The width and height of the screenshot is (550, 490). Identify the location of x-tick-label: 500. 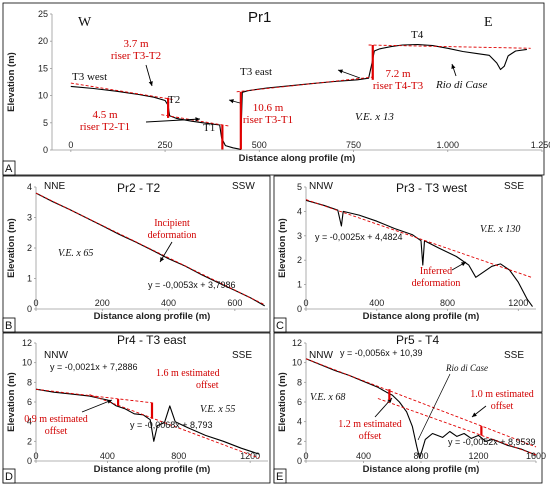
(259, 145).